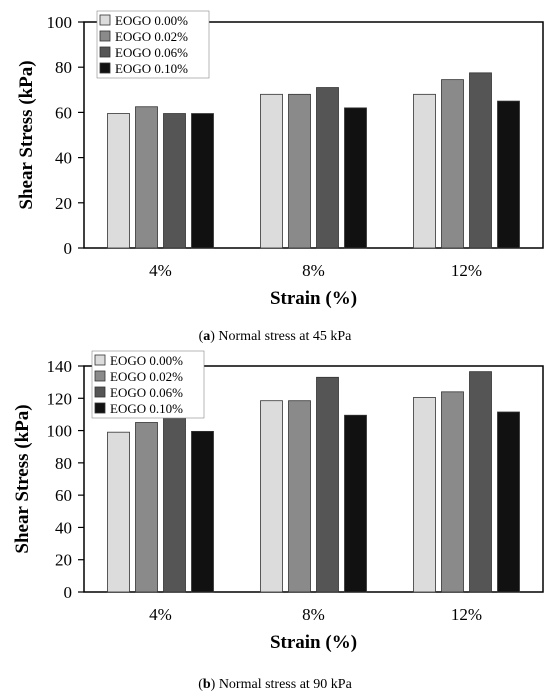 Image resolution: width=550 pixels, height=693 pixels. I want to click on caption-label: b, so click(207, 684).